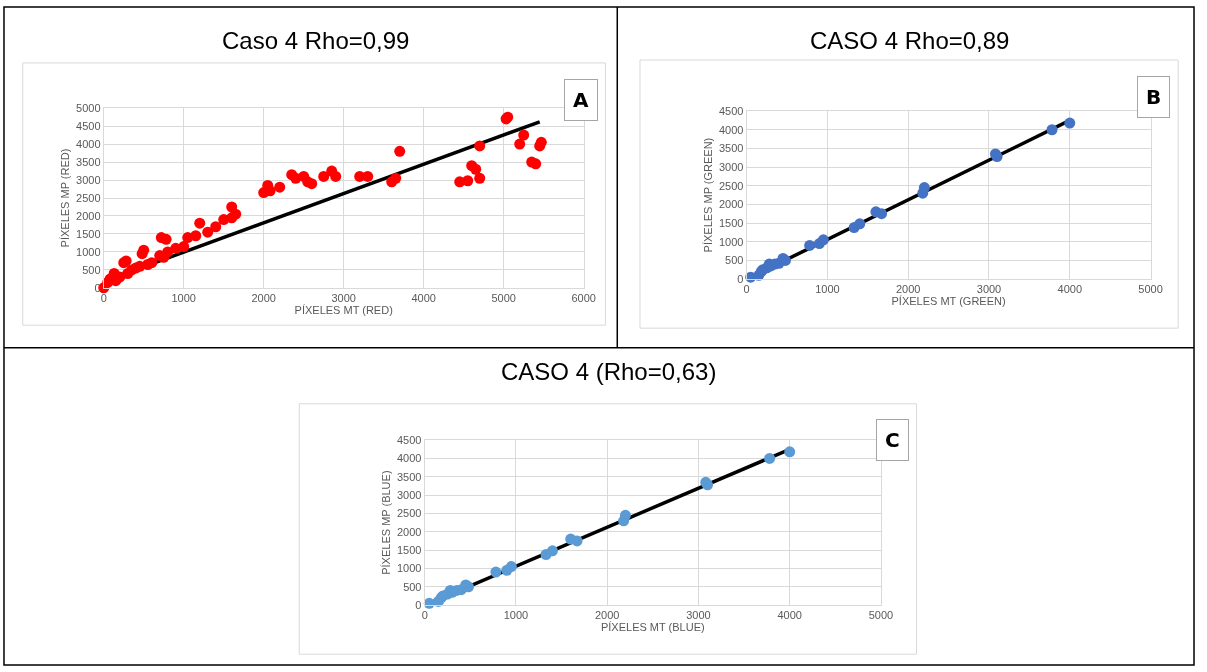 Image resolution: width=1207 pixels, height=672 pixels. Describe the element at coordinates (1154, 97) in the screenshot. I see `text: B` at that location.